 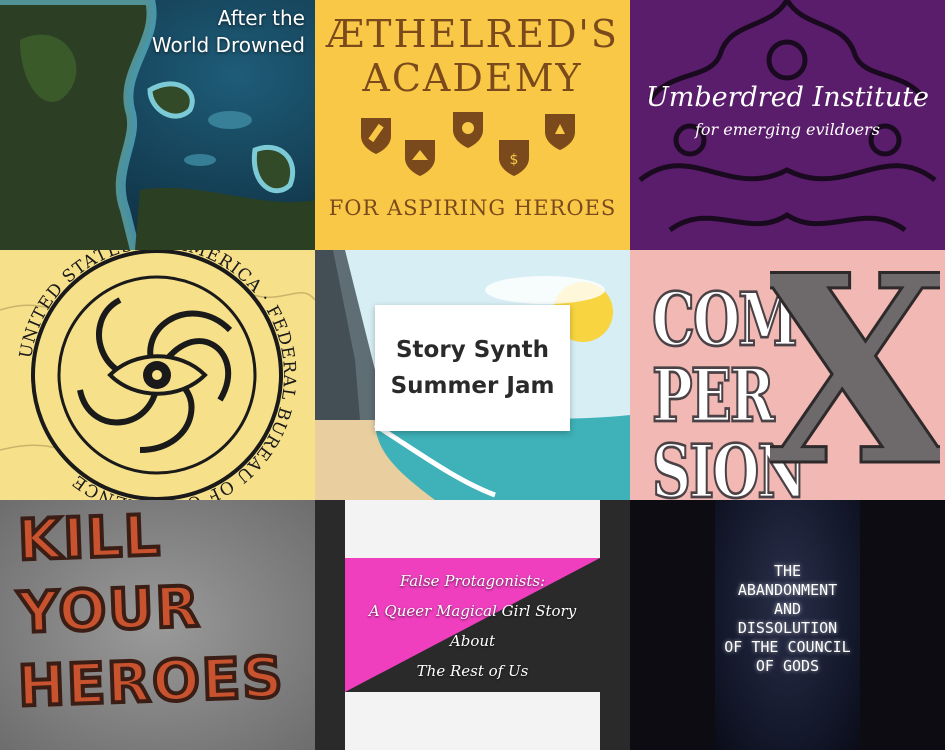 I want to click on title-line: HEROES, so click(x=151, y=682).